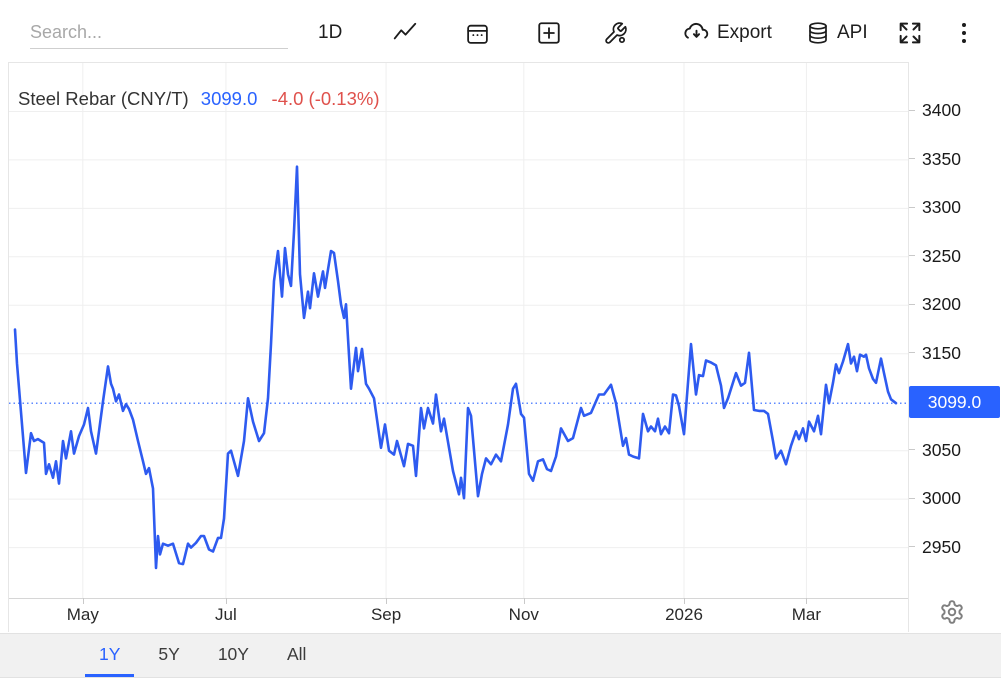 The width and height of the screenshot is (1001, 682). I want to click on x-axis-label: Mar, so click(806, 614).